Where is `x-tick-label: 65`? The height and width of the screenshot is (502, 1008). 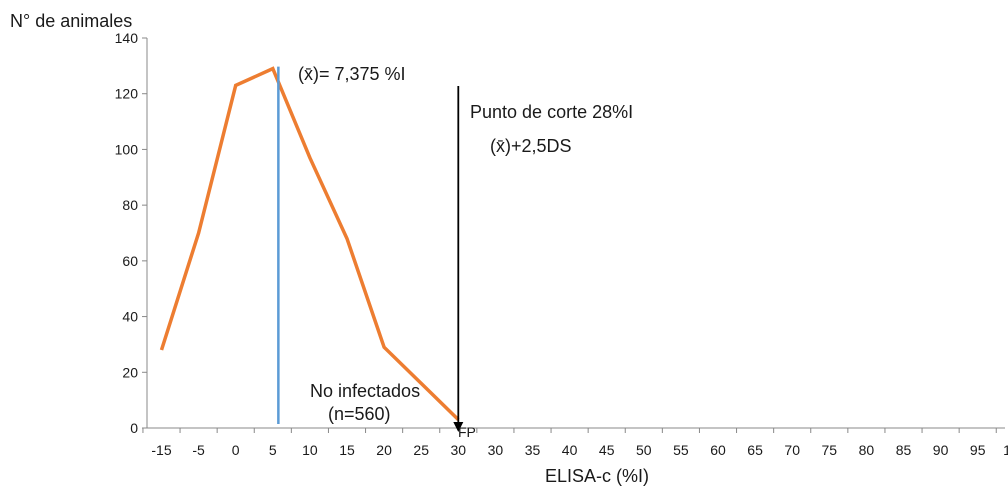
x-tick-label: 65 is located at coordinates (755, 450).